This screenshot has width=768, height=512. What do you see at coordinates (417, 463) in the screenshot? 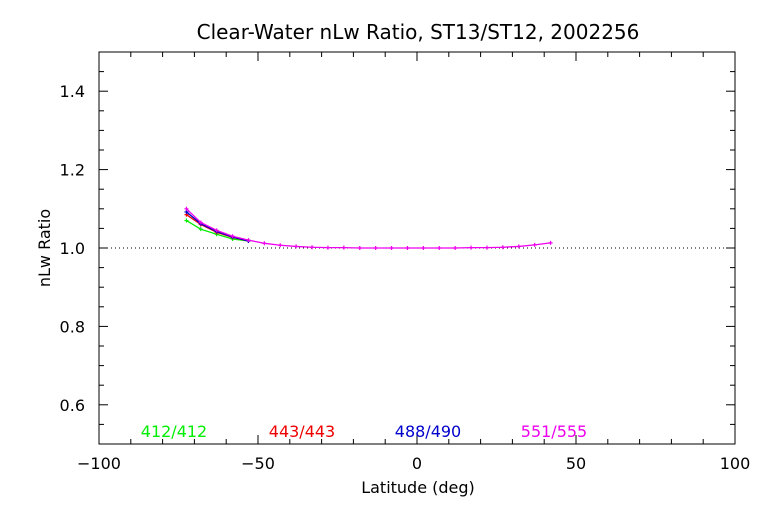
I see `x-tick-label: 0` at bounding box center [417, 463].